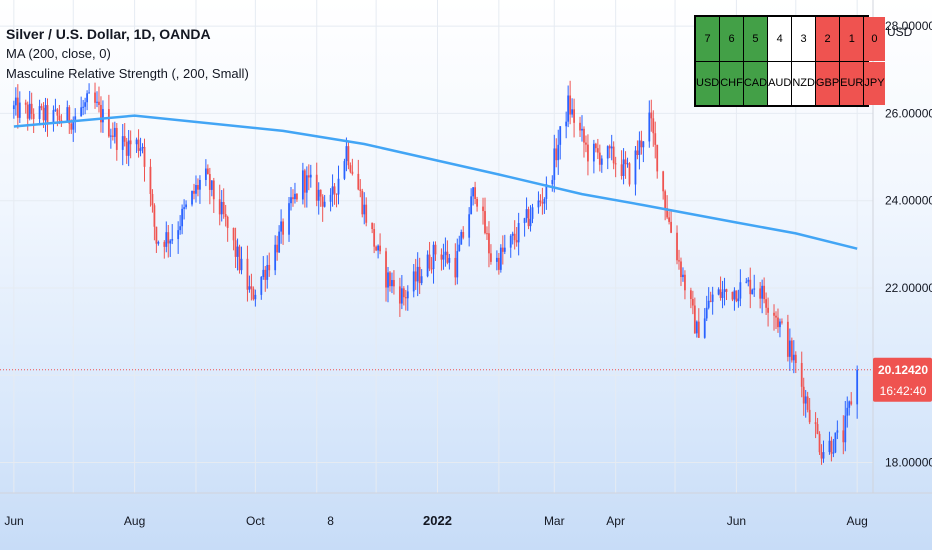 This screenshot has height=550, width=932. I want to click on rank-cell-jpy: 0, so click(874, 39).